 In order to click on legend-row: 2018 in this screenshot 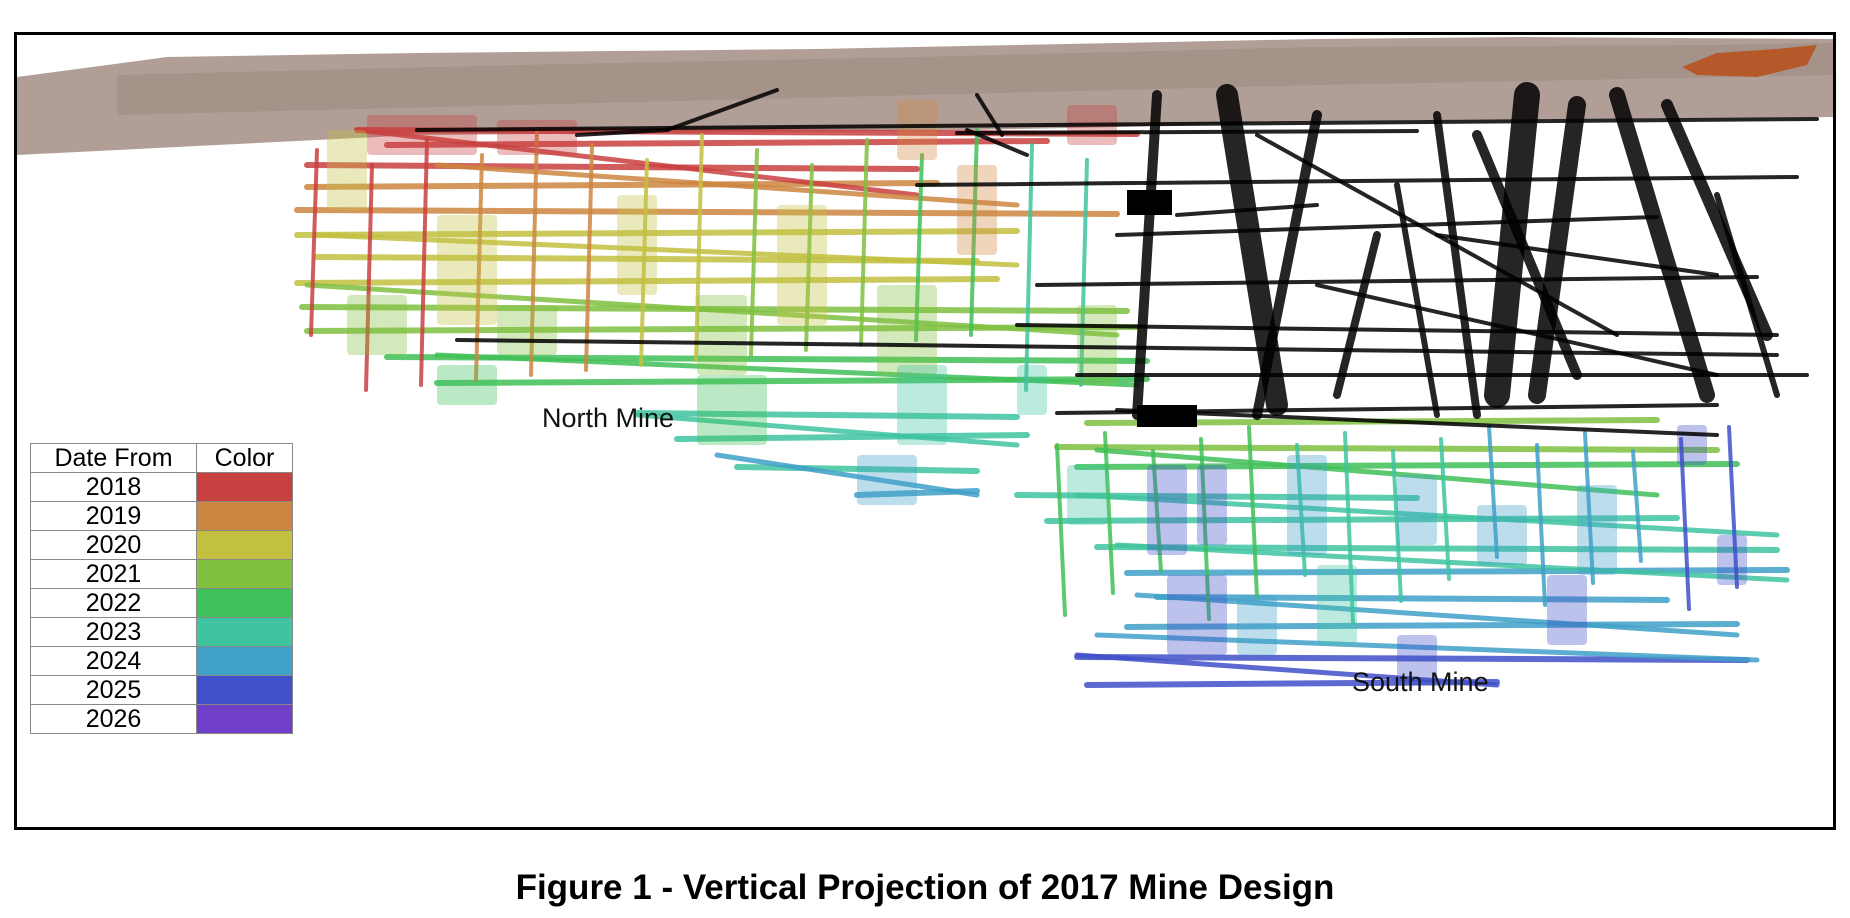, I will do `click(161, 487)`.